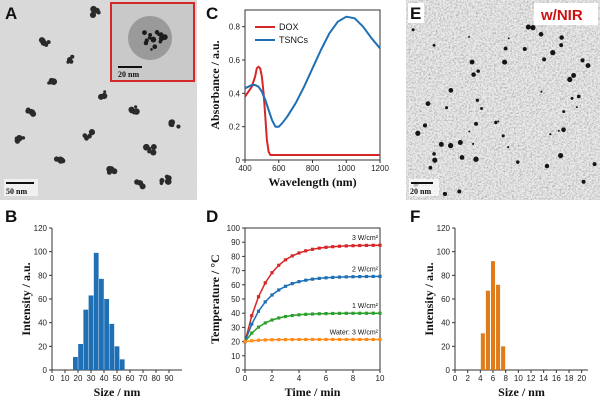 This screenshot has width=600, height=405. I want to click on x-tick-label: 600, so click(279, 168).